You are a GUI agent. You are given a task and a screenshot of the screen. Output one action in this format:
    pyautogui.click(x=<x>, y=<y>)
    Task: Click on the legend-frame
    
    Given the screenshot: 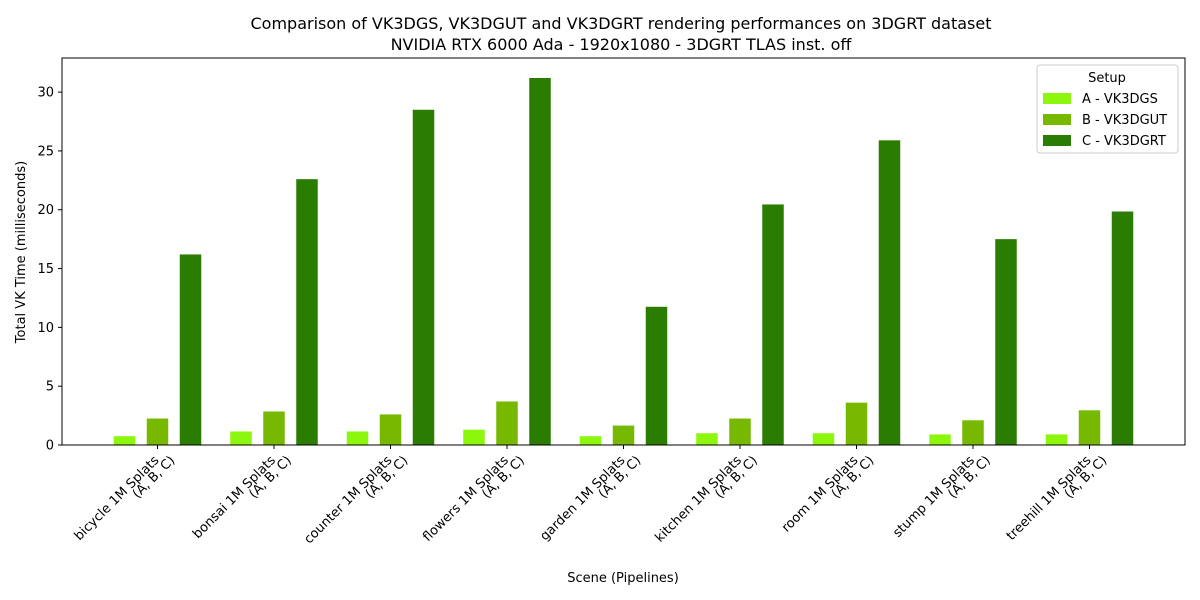 What is the action you would take?
    pyautogui.click(x=1107, y=109)
    